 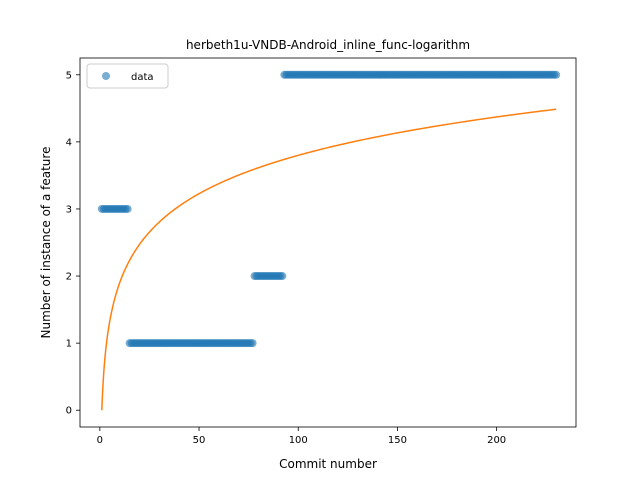 What do you see at coordinates (328, 464) in the screenshot?
I see `x-axis-label: Commit number` at bounding box center [328, 464].